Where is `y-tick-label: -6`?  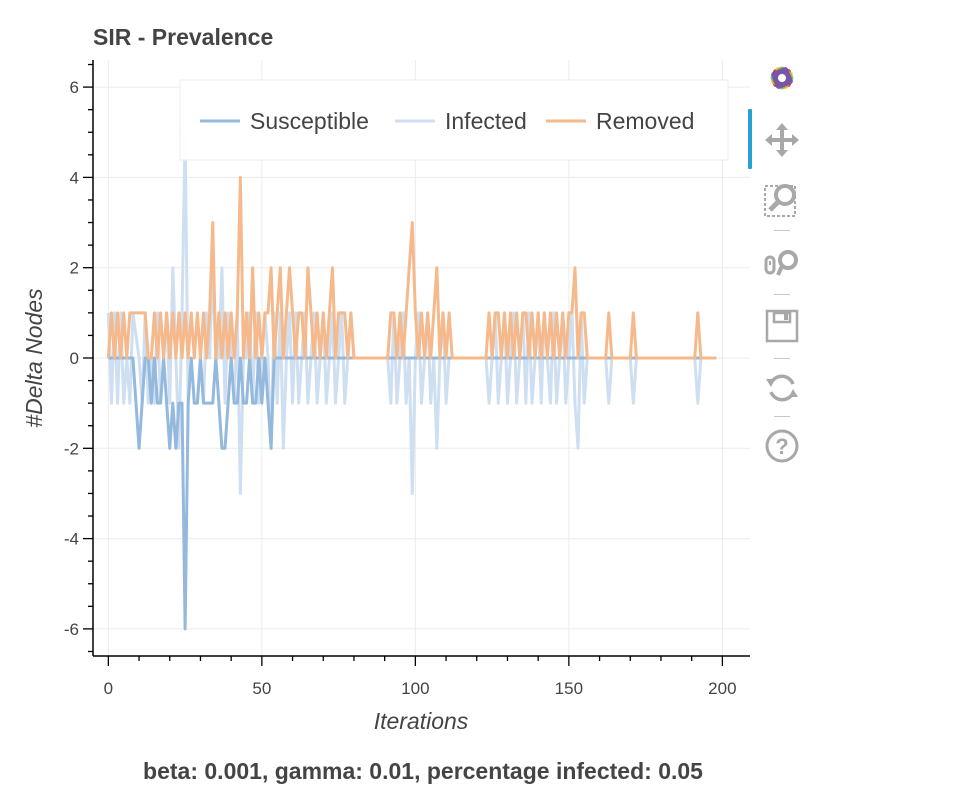
y-tick-label: -6 is located at coordinates (71, 629).